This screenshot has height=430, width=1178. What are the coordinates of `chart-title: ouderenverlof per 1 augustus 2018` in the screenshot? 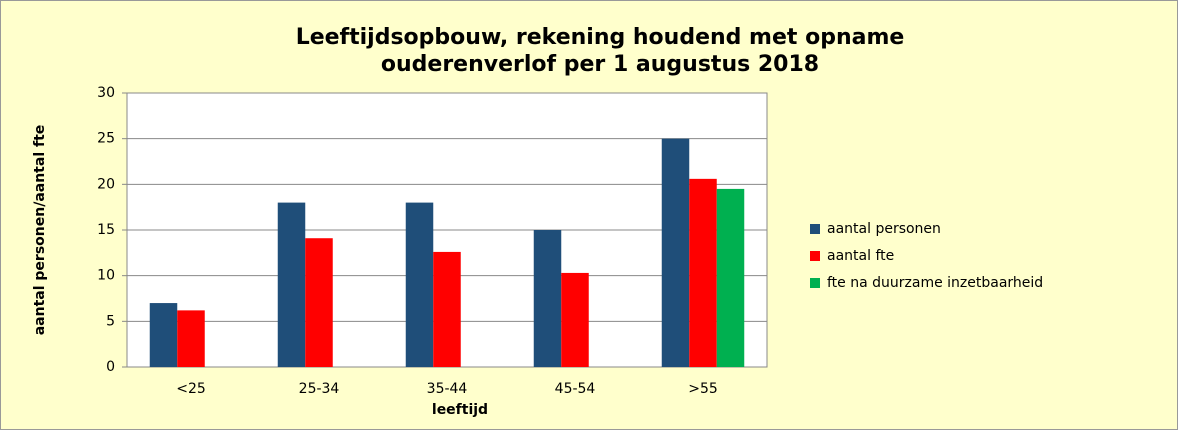 It's located at (600, 64).